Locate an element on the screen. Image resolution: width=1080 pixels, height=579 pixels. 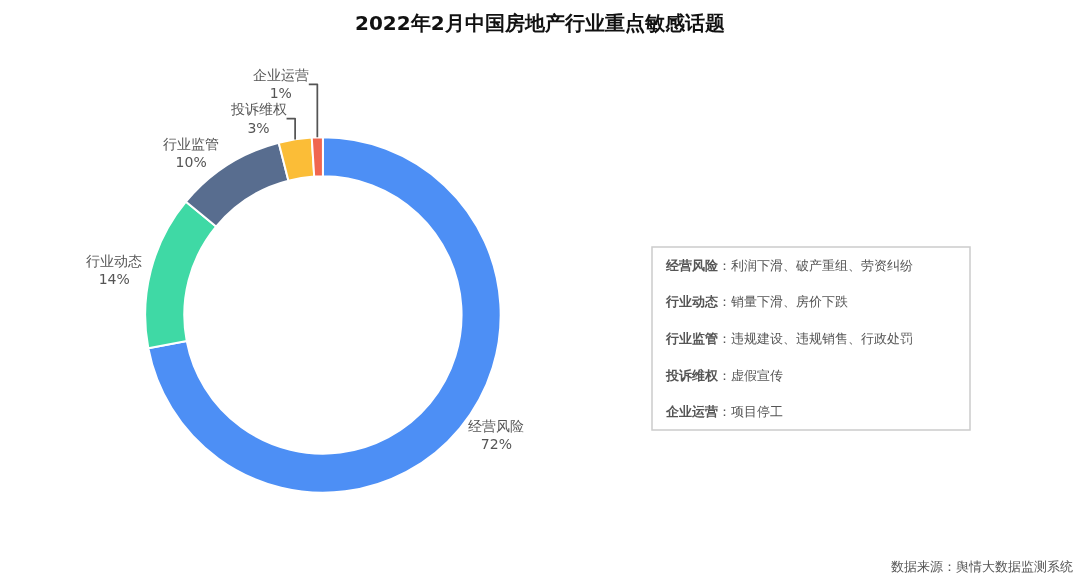
source-note: 数据来源：舆情大数据监测系统 is located at coordinates (982, 566).